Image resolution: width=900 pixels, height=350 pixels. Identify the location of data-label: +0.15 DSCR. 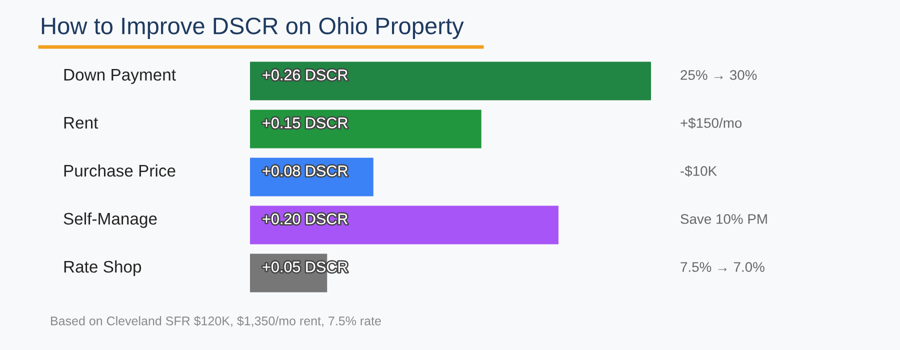
(305, 122).